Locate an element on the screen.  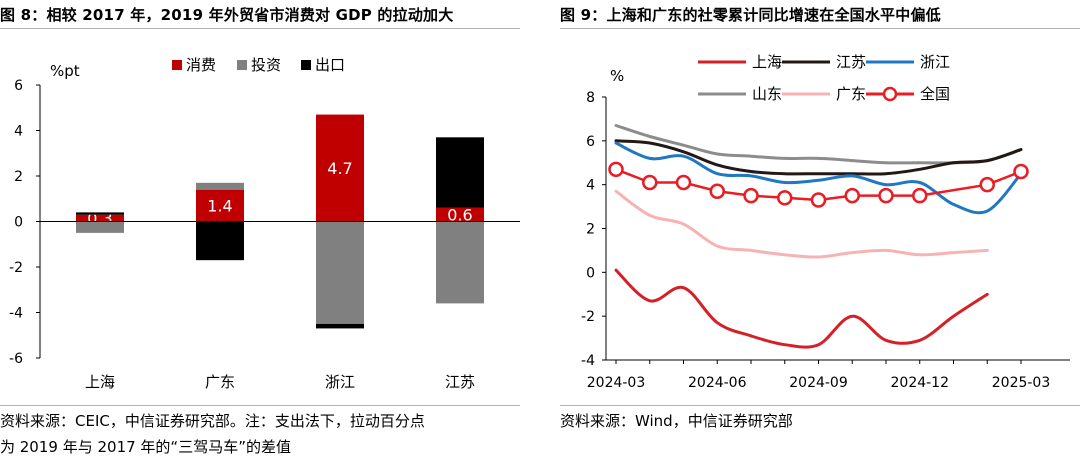
x-tick-label: 2024-06 is located at coordinates (717, 383).